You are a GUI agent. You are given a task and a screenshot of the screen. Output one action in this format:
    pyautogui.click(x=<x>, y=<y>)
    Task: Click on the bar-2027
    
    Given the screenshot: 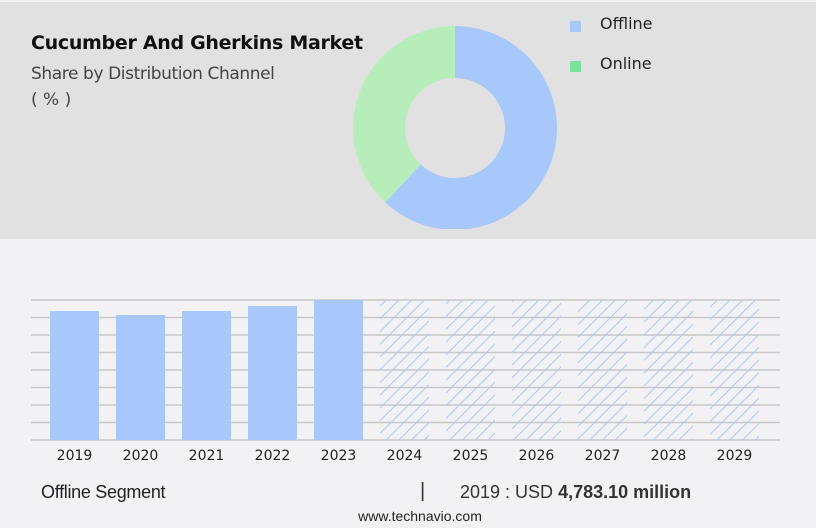 What is the action you would take?
    pyautogui.click(x=602, y=370)
    